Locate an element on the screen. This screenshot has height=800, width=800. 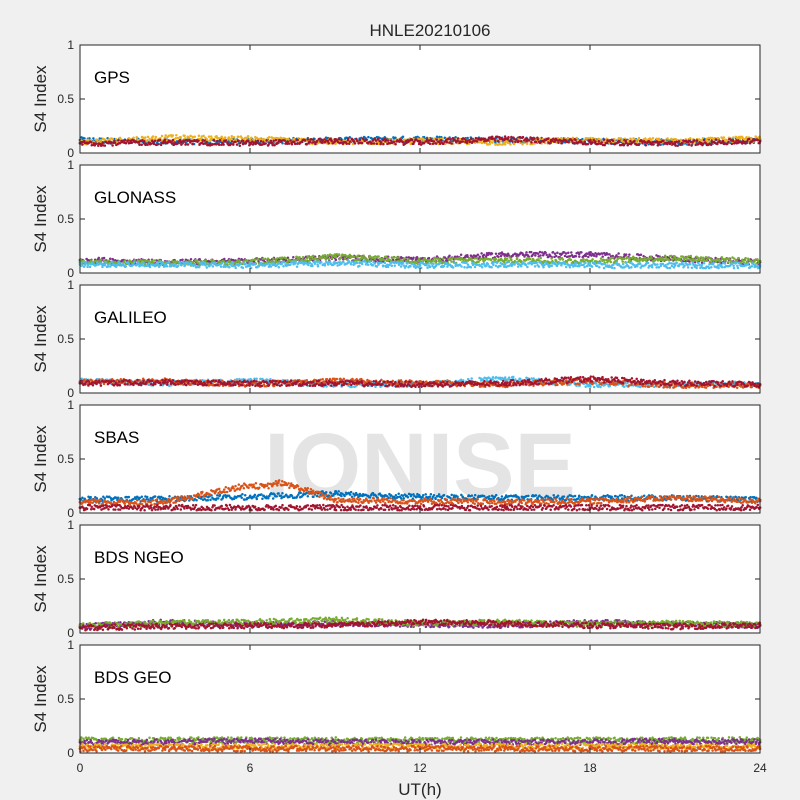
y-axis-label: S4 Index is located at coordinates (40, 99).